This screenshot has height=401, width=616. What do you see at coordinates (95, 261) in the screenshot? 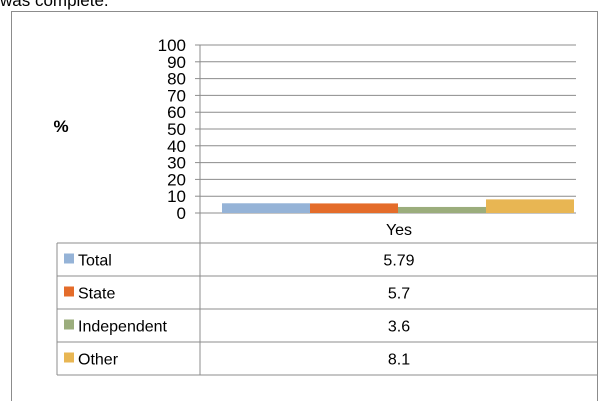
I see `series-name: Total` at bounding box center [95, 261].